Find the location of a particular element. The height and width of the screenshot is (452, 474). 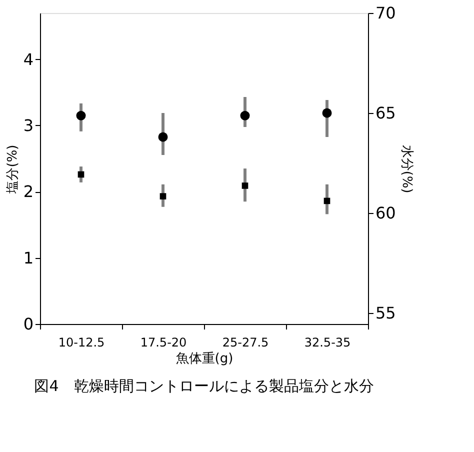

y2-tick-label: 60 is located at coordinates (386, 213).